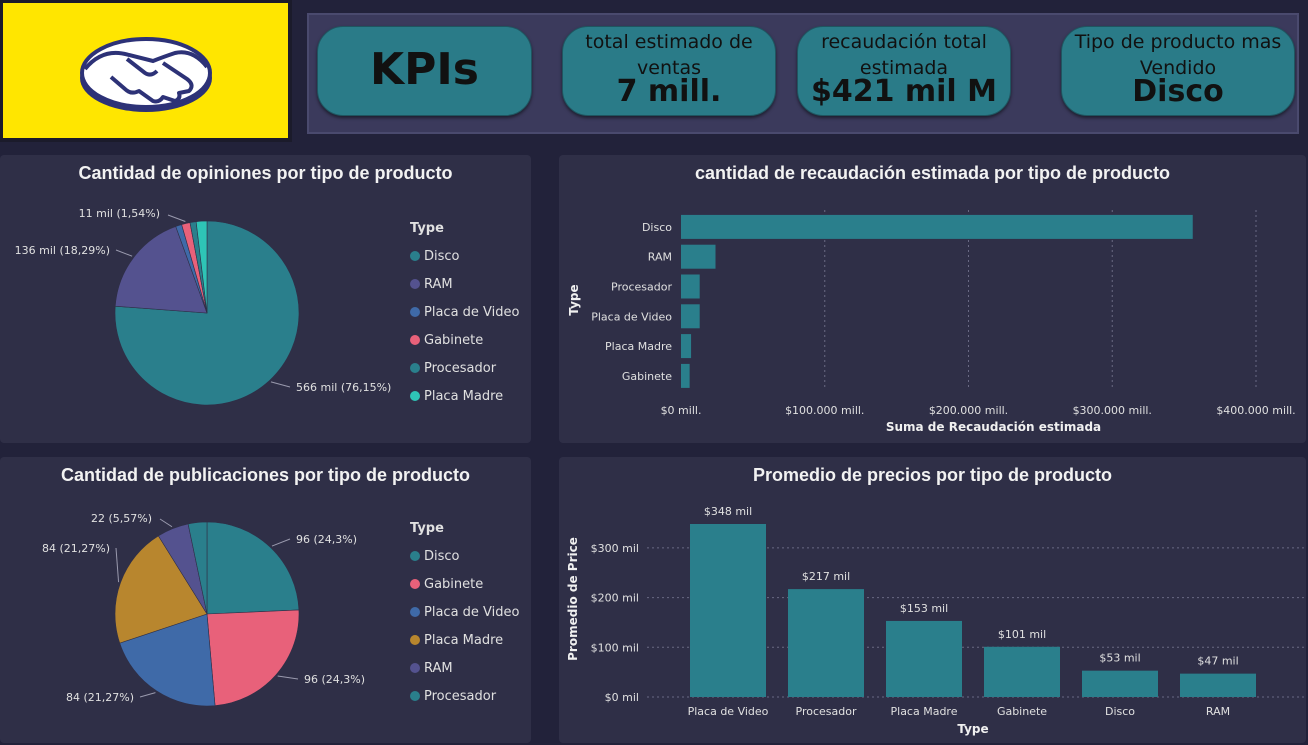  Describe the element at coordinates (728, 711) in the screenshot. I see `x-tick-label: Placa de Video` at that location.